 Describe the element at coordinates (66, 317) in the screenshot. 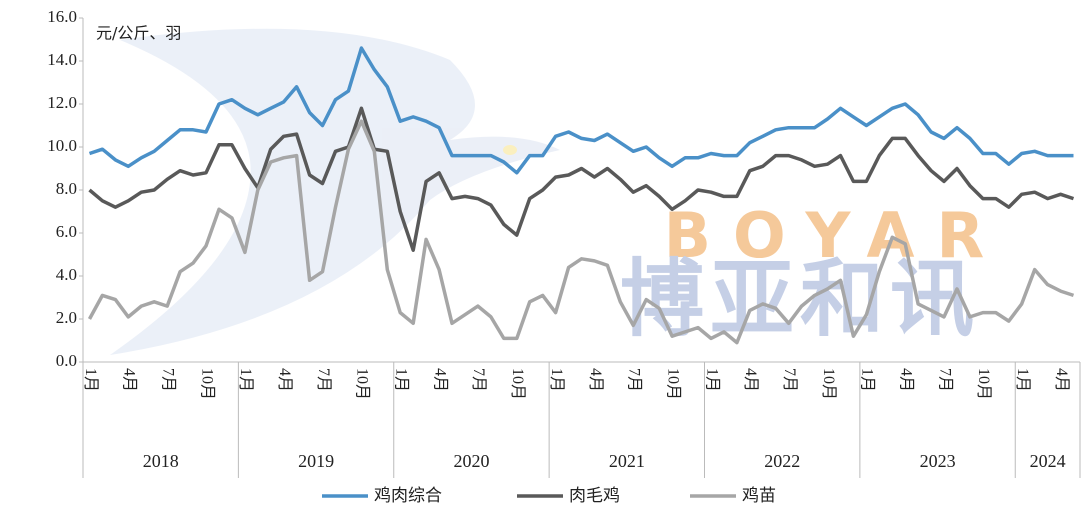

I see `y-tick-label: 2.0` at that location.